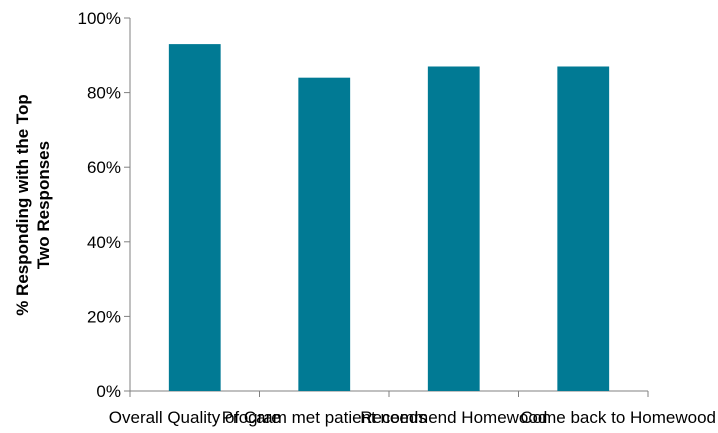 The height and width of the screenshot is (433, 718). Describe the element at coordinates (618, 417) in the screenshot. I see `x-category-label: Come back to Homewood` at that location.